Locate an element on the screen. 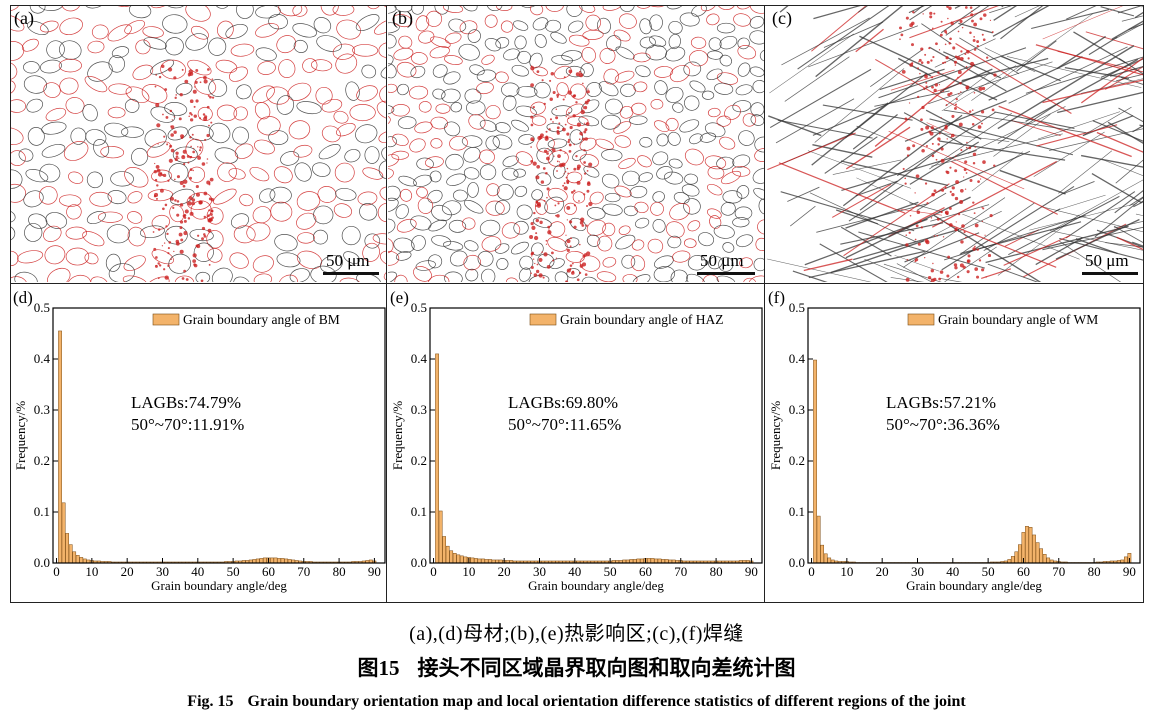 This screenshot has width=1153, height=723. y-tick-label: 0.0 is located at coordinates (419, 562).